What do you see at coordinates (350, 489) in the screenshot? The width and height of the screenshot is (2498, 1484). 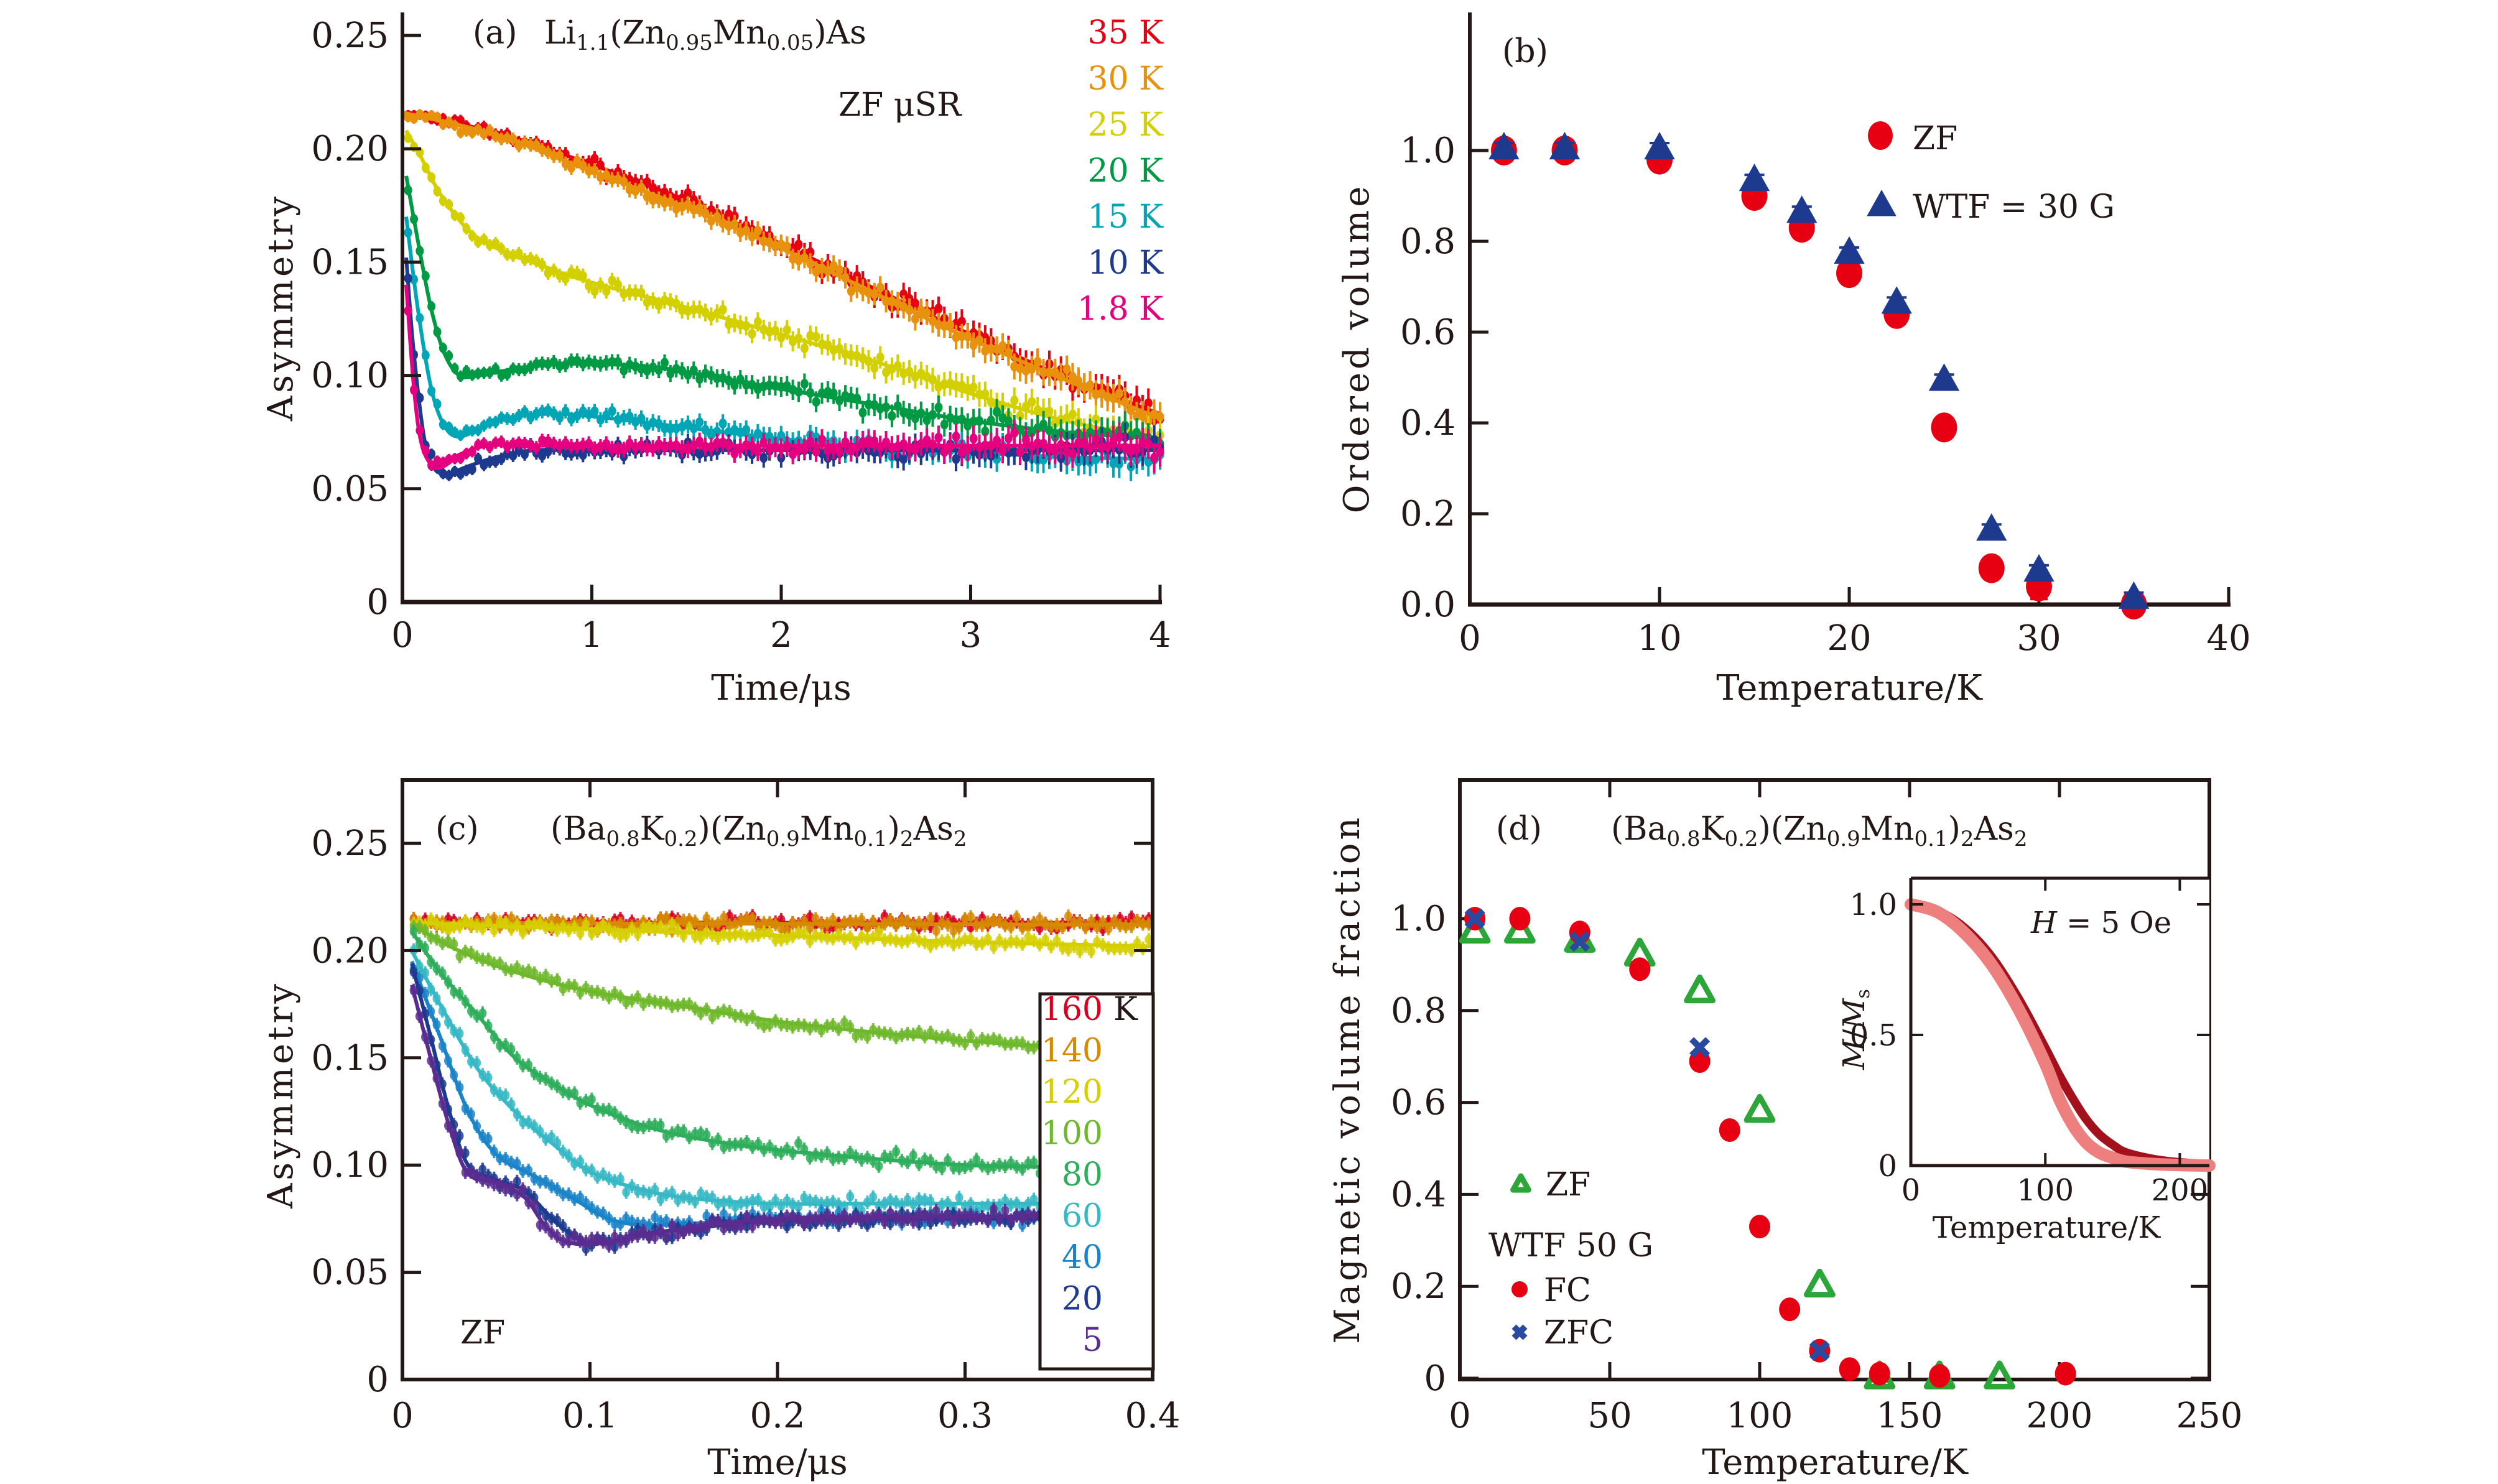 I see `y-tick-label: 0.05` at bounding box center [350, 489].